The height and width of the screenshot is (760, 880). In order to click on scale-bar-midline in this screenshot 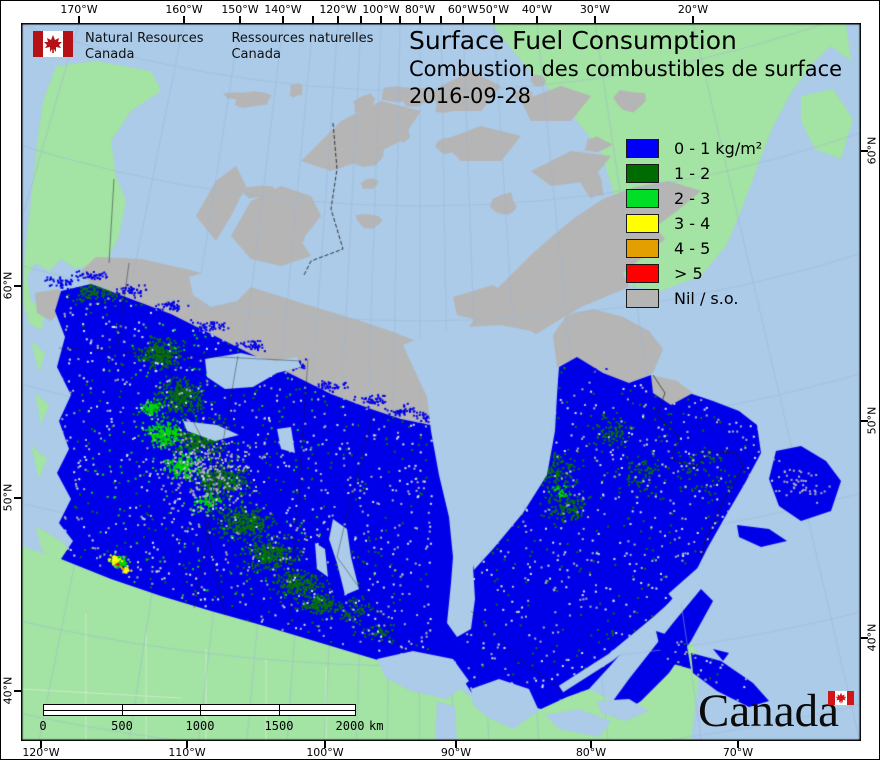, I will do `click(199, 710)`.